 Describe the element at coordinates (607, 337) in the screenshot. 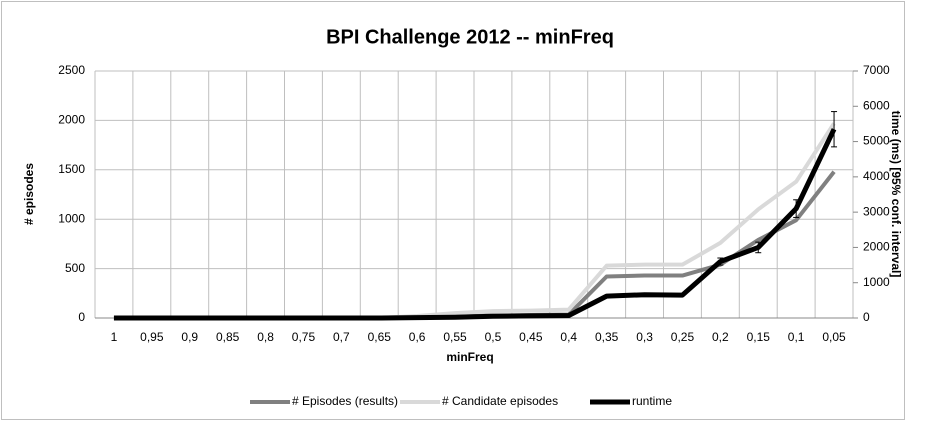

I see `x-tick-label: 0,35` at that location.